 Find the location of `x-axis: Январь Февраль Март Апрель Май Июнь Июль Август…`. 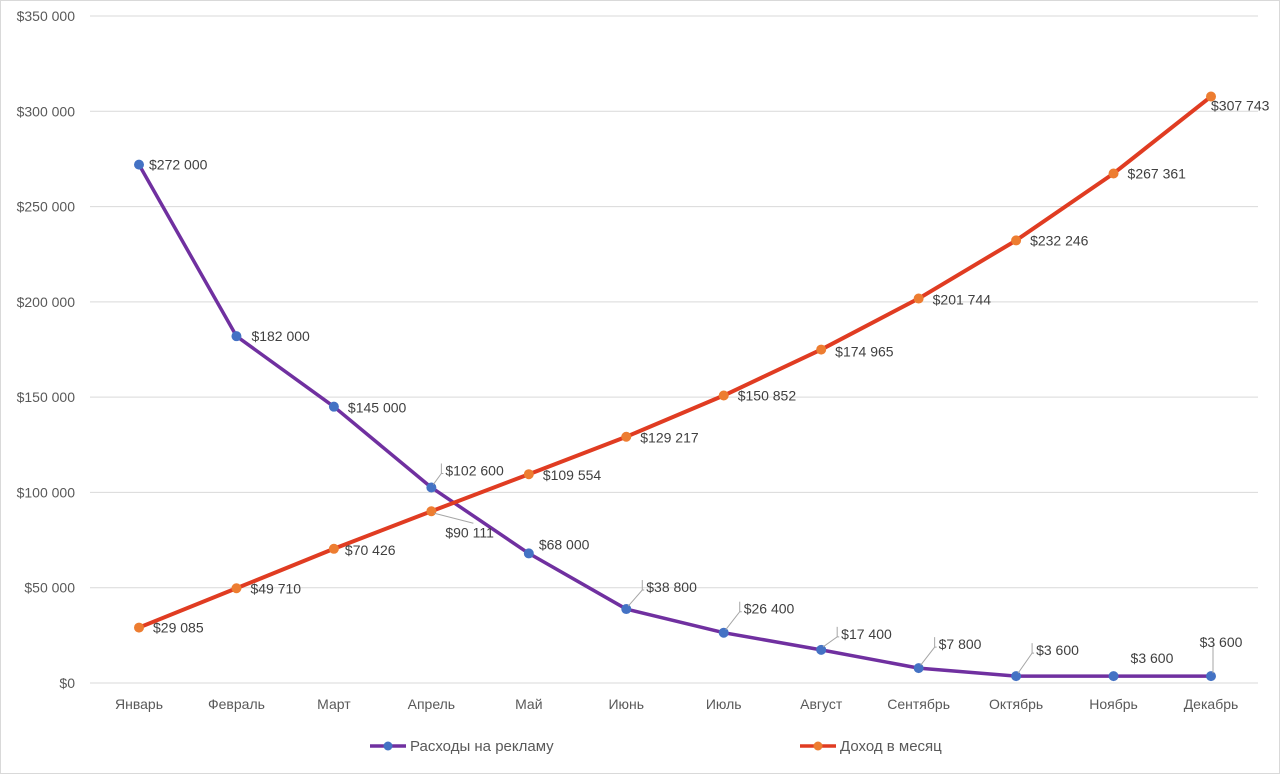

x-axis: Январь Февраль Март Апрель Май Июнь Июль Август… is located at coordinates (676, 704).